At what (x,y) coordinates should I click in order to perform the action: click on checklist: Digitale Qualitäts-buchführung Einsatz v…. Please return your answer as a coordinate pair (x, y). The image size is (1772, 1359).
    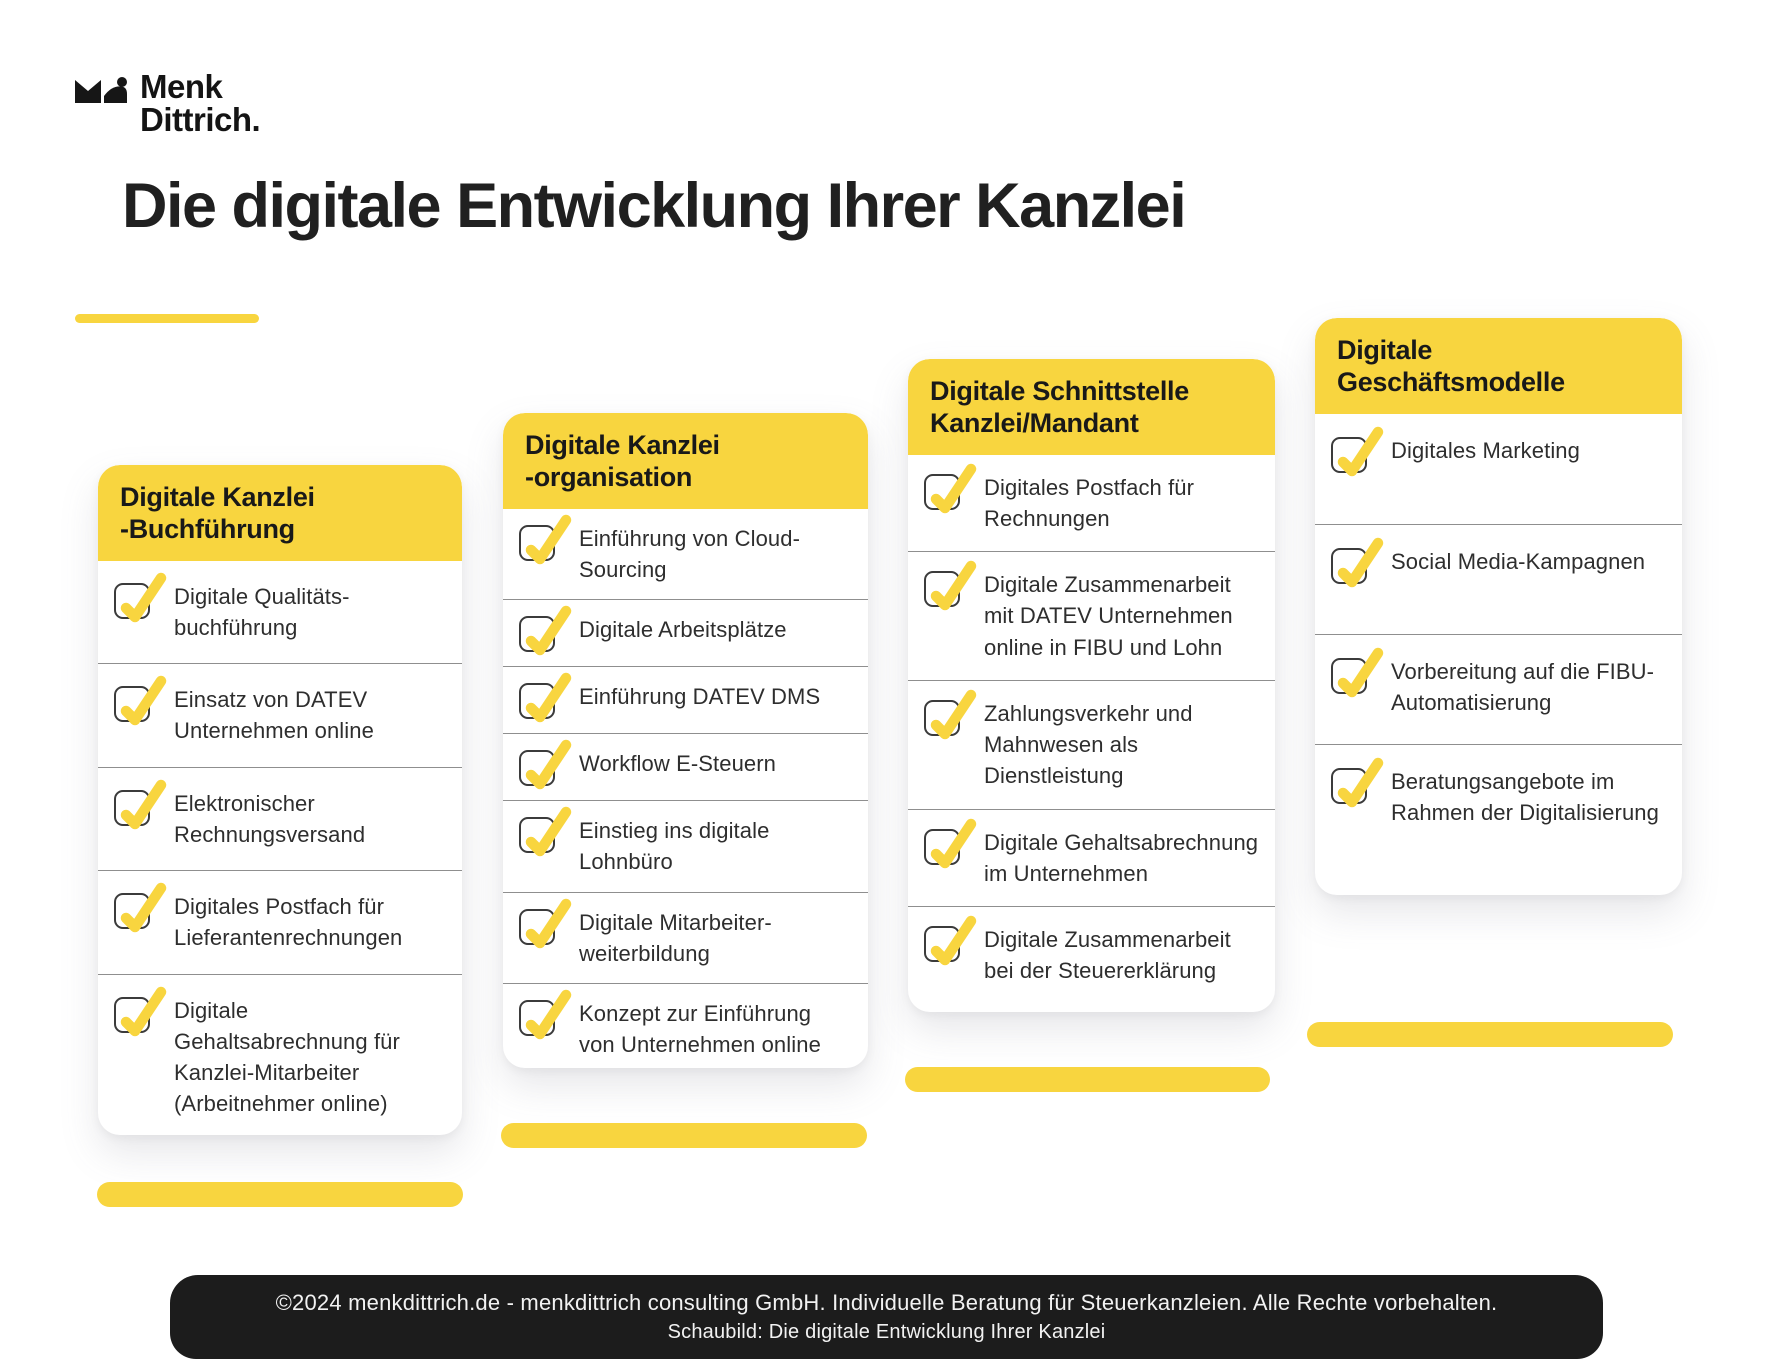
    Looking at the image, I should click on (280, 848).